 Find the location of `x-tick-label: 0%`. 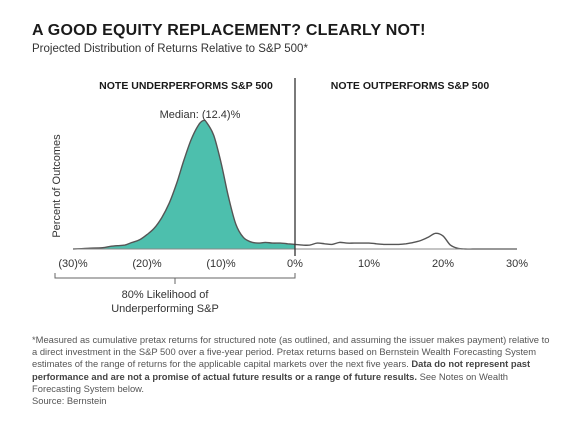

x-tick-label: 0% is located at coordinates (295, 264).